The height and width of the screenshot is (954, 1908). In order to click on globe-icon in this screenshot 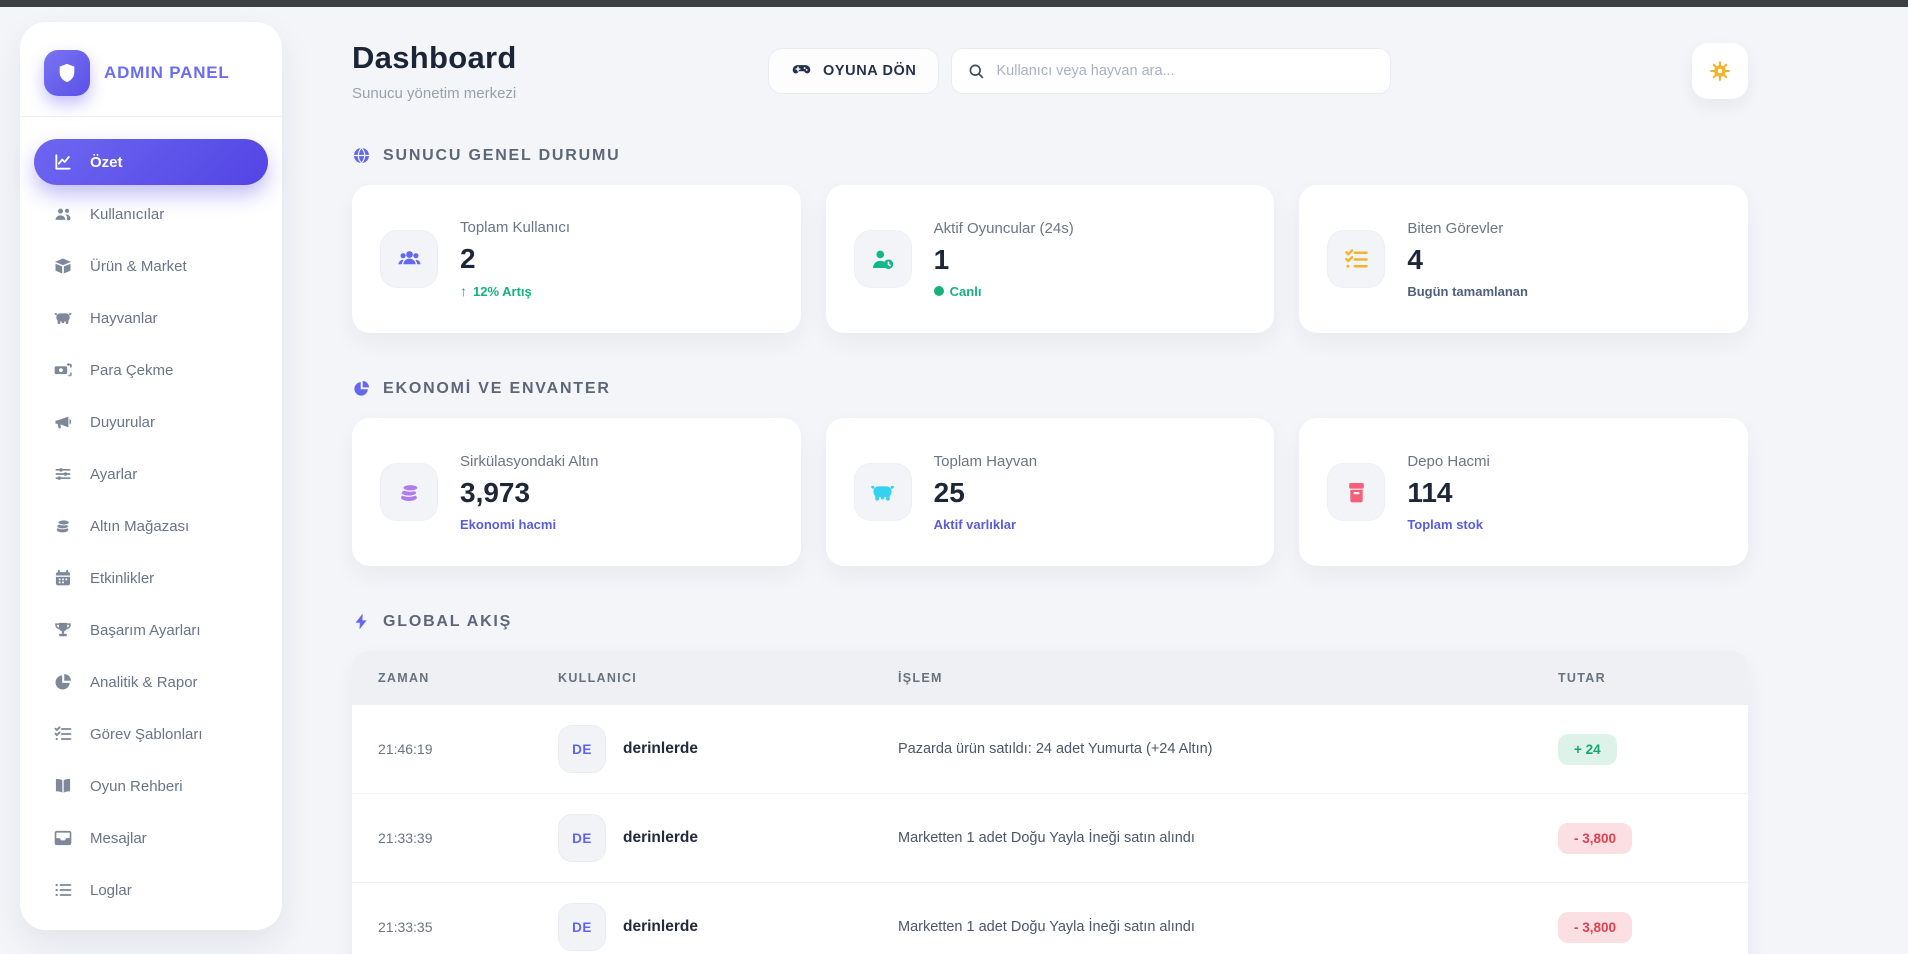, I will do `click(361, 155)`.